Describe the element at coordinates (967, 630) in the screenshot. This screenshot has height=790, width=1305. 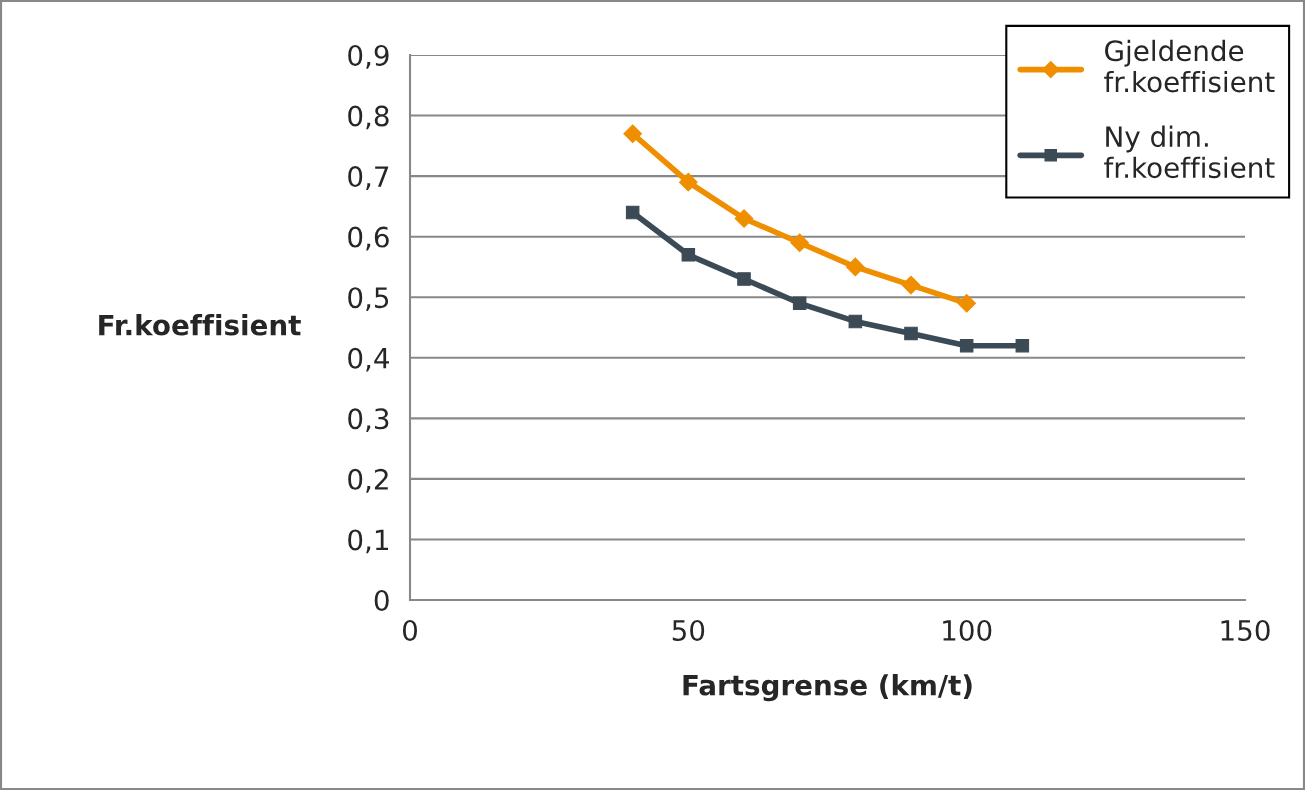
I see `x-tick-label: 100` at that location.